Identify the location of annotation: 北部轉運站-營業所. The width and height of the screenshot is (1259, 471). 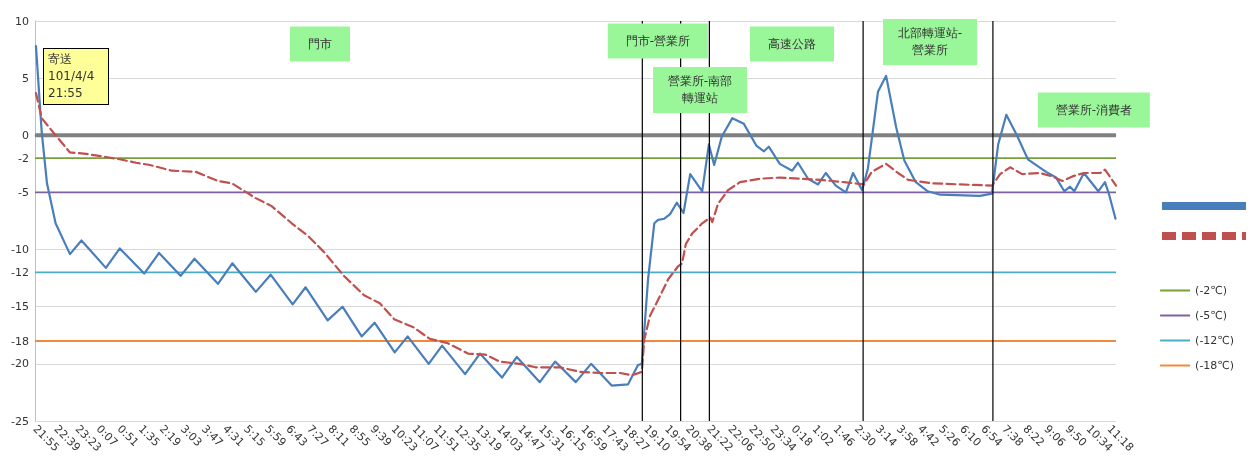
(930, 42).